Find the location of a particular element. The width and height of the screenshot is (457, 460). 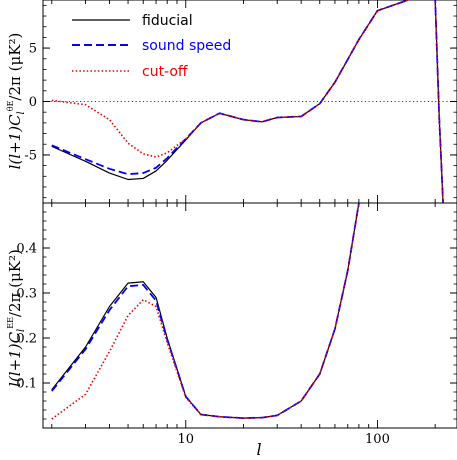

ytick-label-ee: 0.2 is located at coordinates (26, 339).